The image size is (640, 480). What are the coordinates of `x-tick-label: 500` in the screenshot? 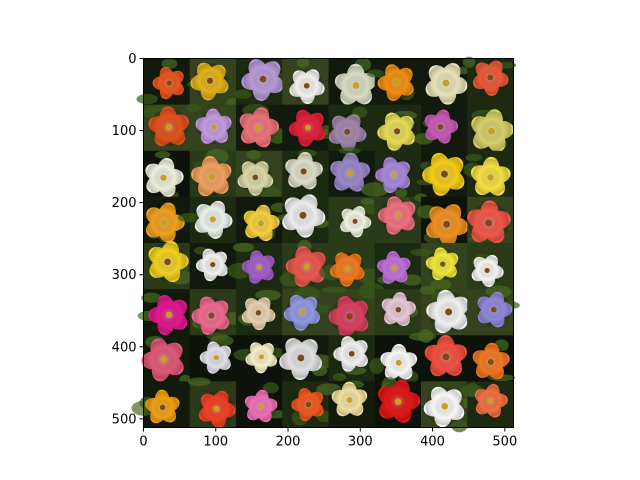 It's located at (504, 442).